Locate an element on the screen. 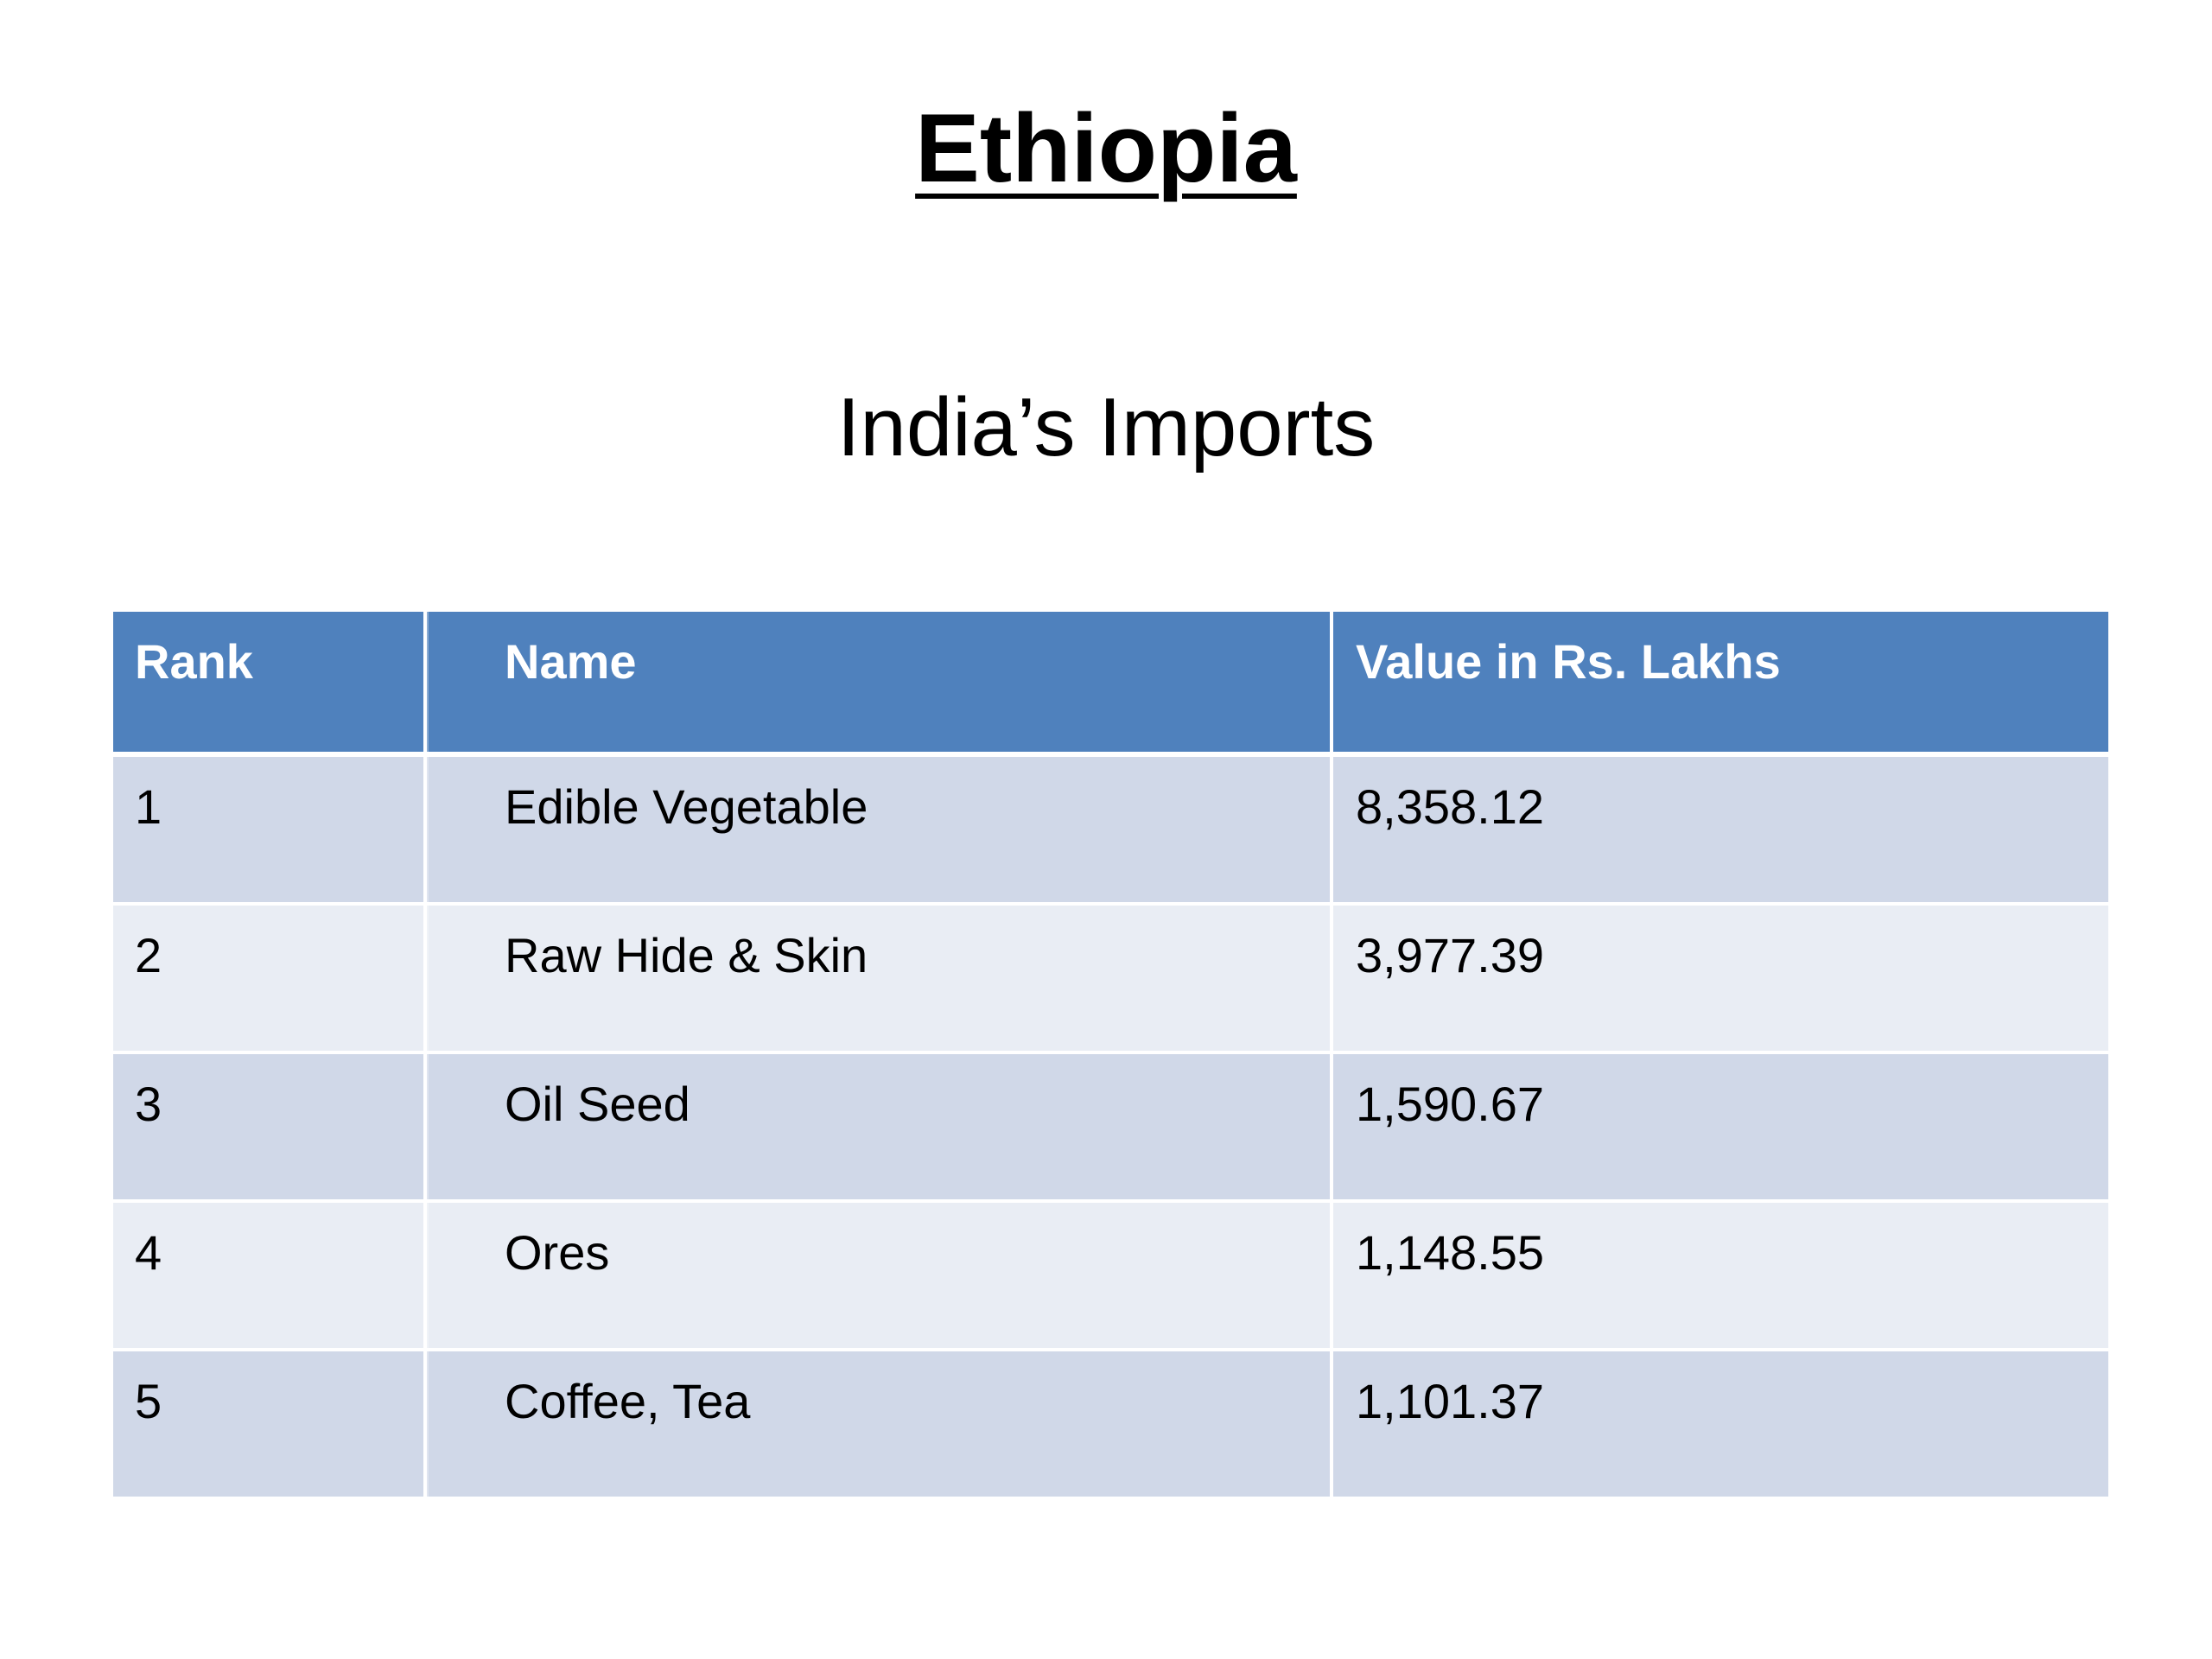  table-row: 2 Raw Hide & Skin 3,977.39 is located at coordinates (1110, 980).